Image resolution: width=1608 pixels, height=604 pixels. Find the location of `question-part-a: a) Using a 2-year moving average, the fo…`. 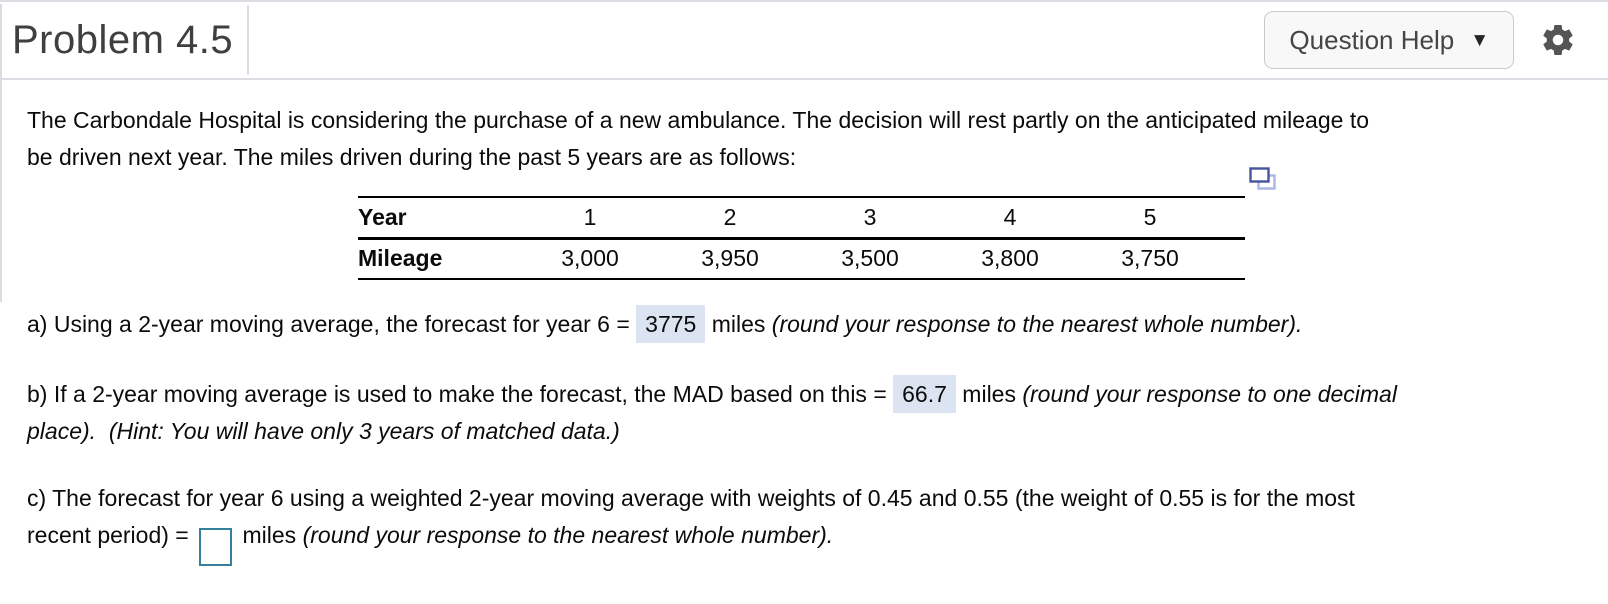

question-part-a: a) Using a 2-year moving average, the fo… is located at coordinates (787, 324).